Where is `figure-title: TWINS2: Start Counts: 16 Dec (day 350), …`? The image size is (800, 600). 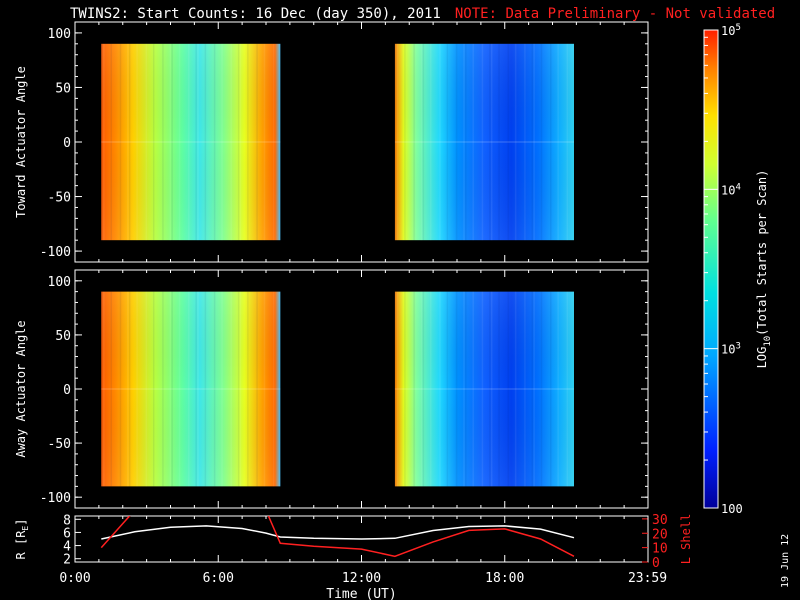 figure-title: TWINS2: Start Counts: 16 Dec (day 350), … is located at coordinates (422, 14).